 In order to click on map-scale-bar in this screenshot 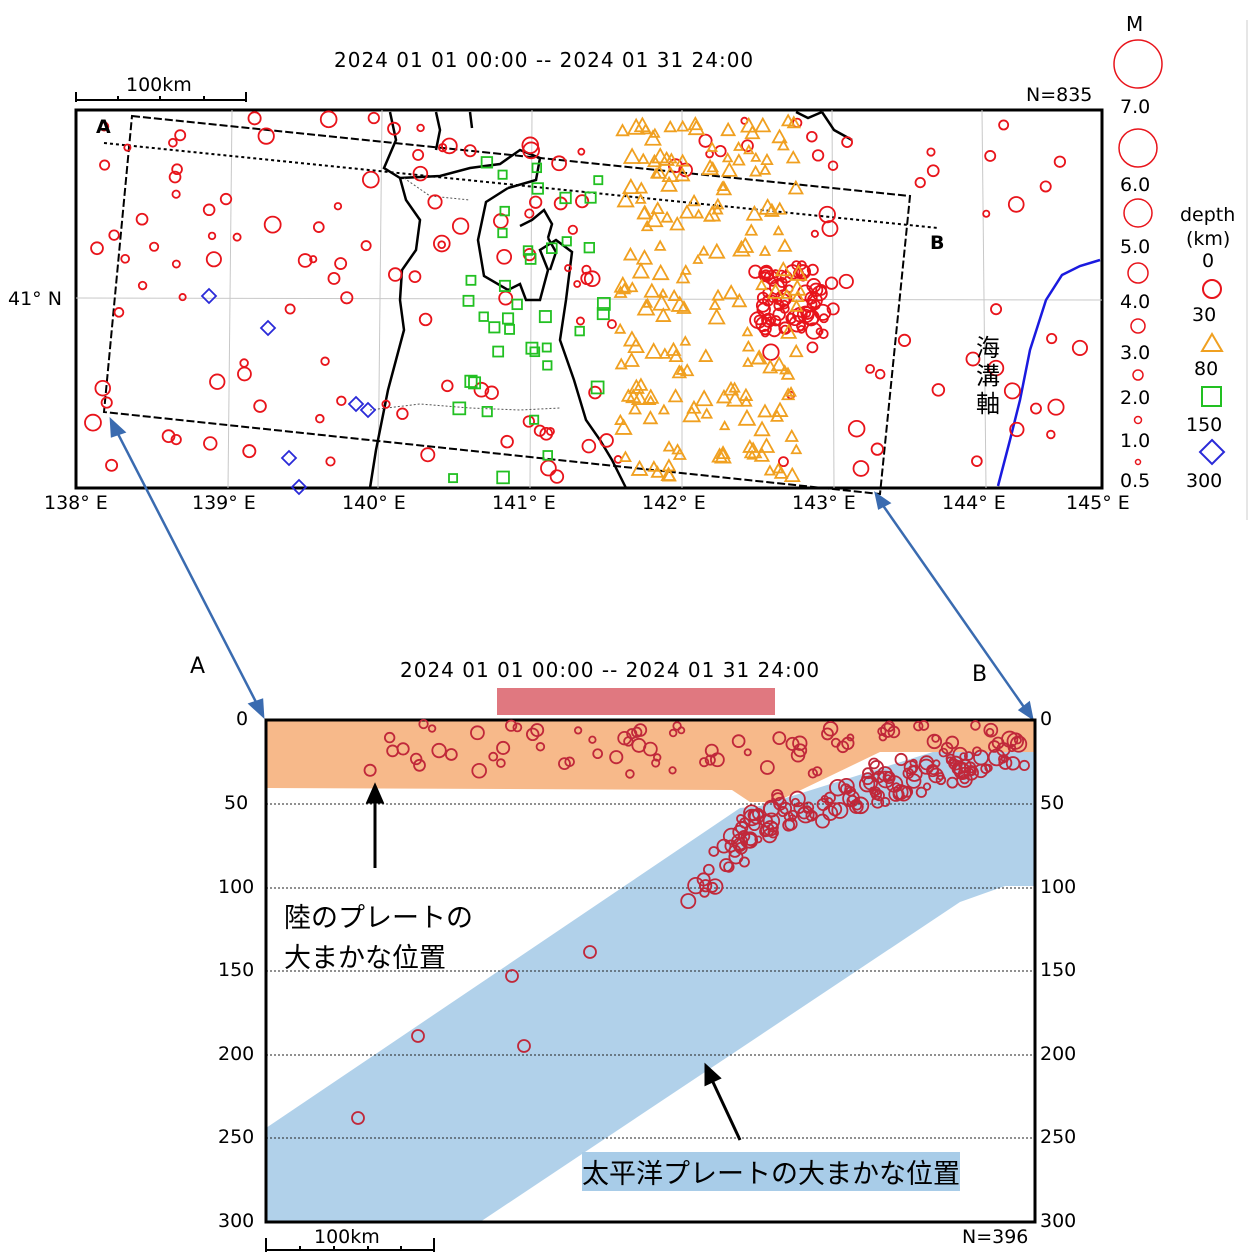, I will do `click(161, 97)`.